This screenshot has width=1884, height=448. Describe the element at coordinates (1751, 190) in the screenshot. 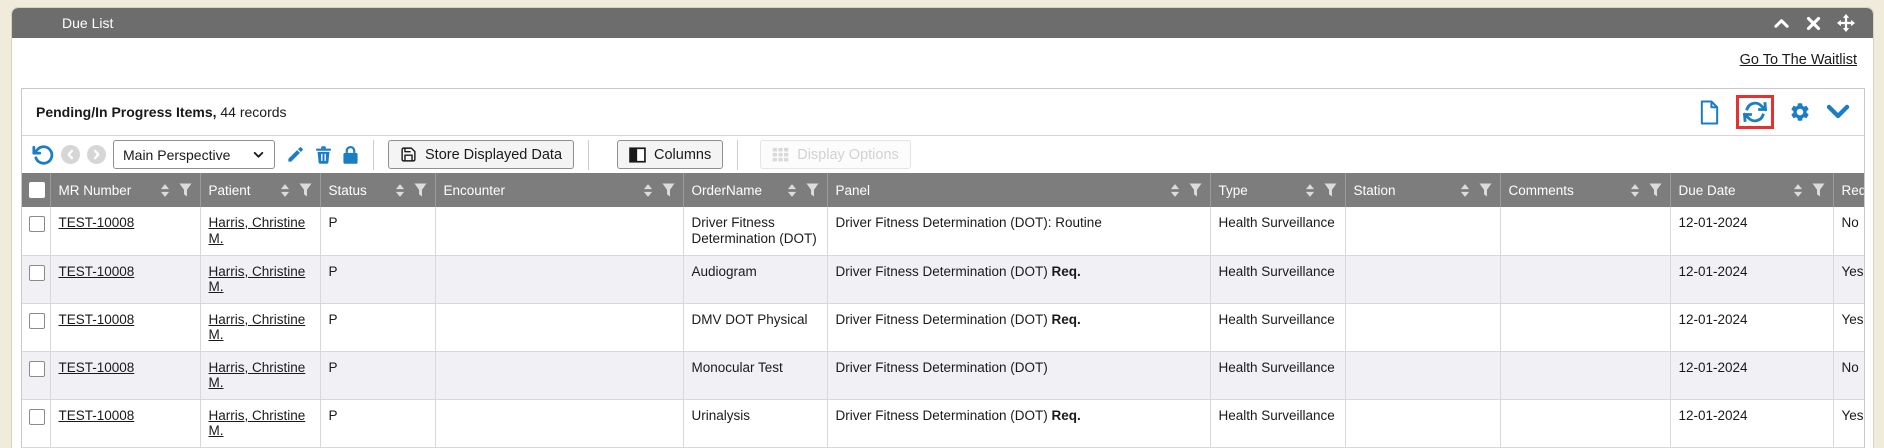

I see `column-header-due-date: Due Date` at that location.